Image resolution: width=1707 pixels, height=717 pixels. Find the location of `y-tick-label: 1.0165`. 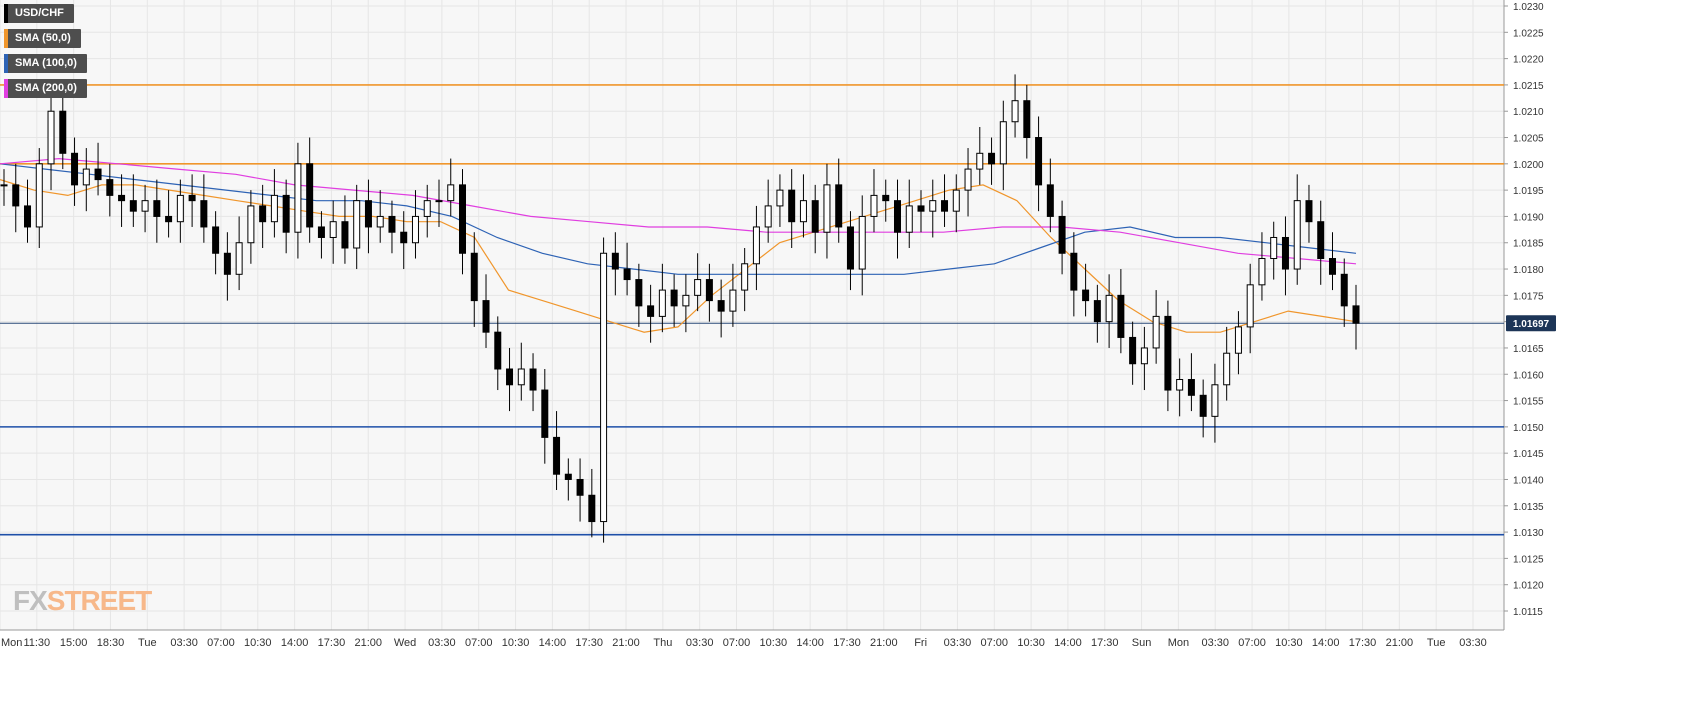

y-tick-label: 1.0165 is located at coordinates (1528, 349).